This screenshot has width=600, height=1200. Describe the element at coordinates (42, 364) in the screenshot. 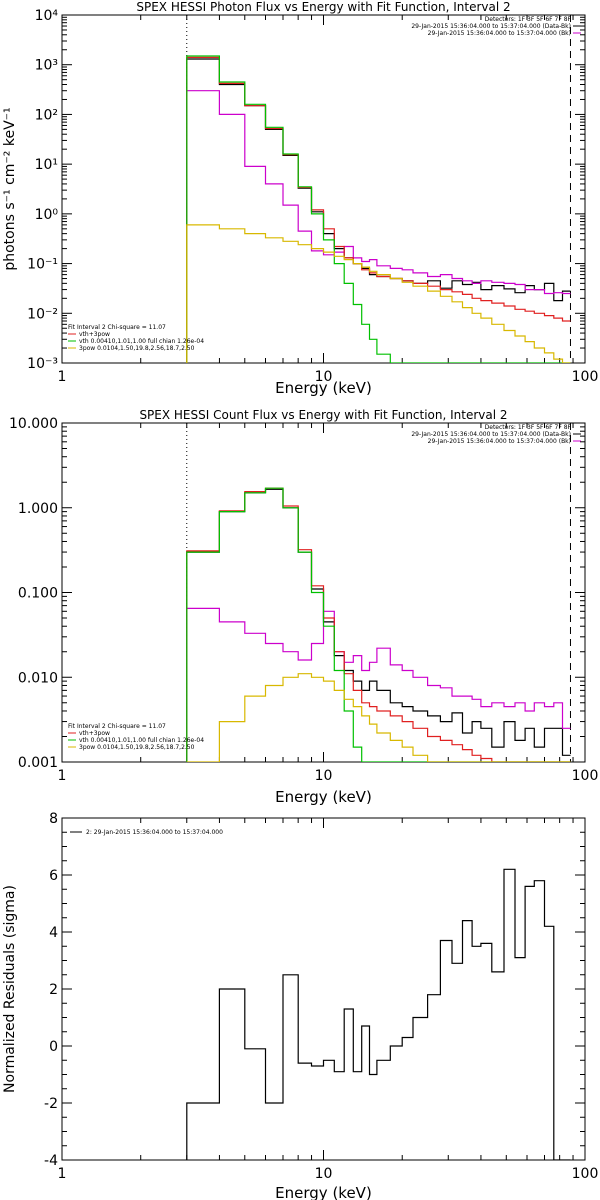

I see `y-tick-label: 10⁻³` at that location.